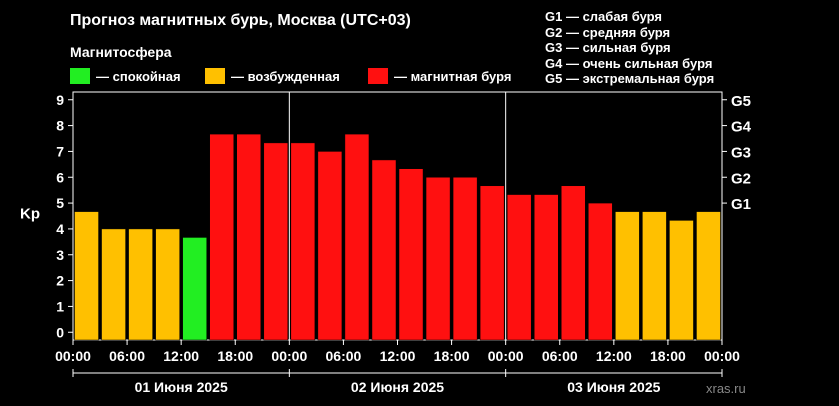 The width and height of the screenshot is (839, 406). I want to click on g-level-label: G1, so click(741, 204).